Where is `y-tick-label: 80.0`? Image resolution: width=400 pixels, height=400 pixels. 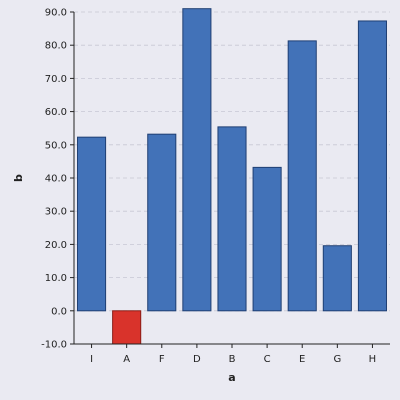
y-tick-label: 80.0 is located at coordinates (56, 46).